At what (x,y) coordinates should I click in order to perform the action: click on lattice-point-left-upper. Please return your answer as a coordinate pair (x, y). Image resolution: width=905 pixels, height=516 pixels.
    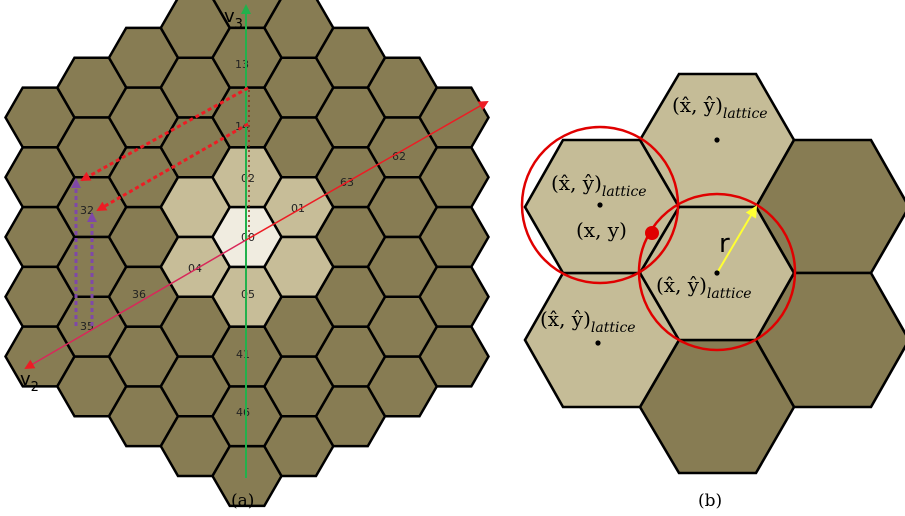
    Looking at the image, I should click on (600, 205).